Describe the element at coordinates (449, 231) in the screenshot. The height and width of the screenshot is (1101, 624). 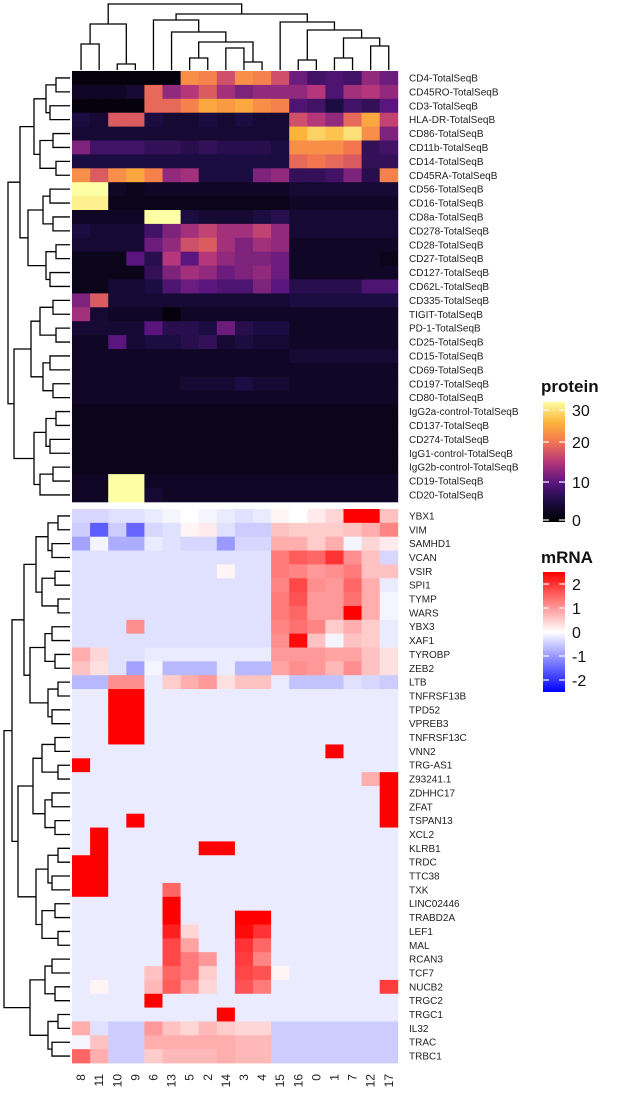
I see `protein-row-label: CD278-TotalSeqB` at that location.